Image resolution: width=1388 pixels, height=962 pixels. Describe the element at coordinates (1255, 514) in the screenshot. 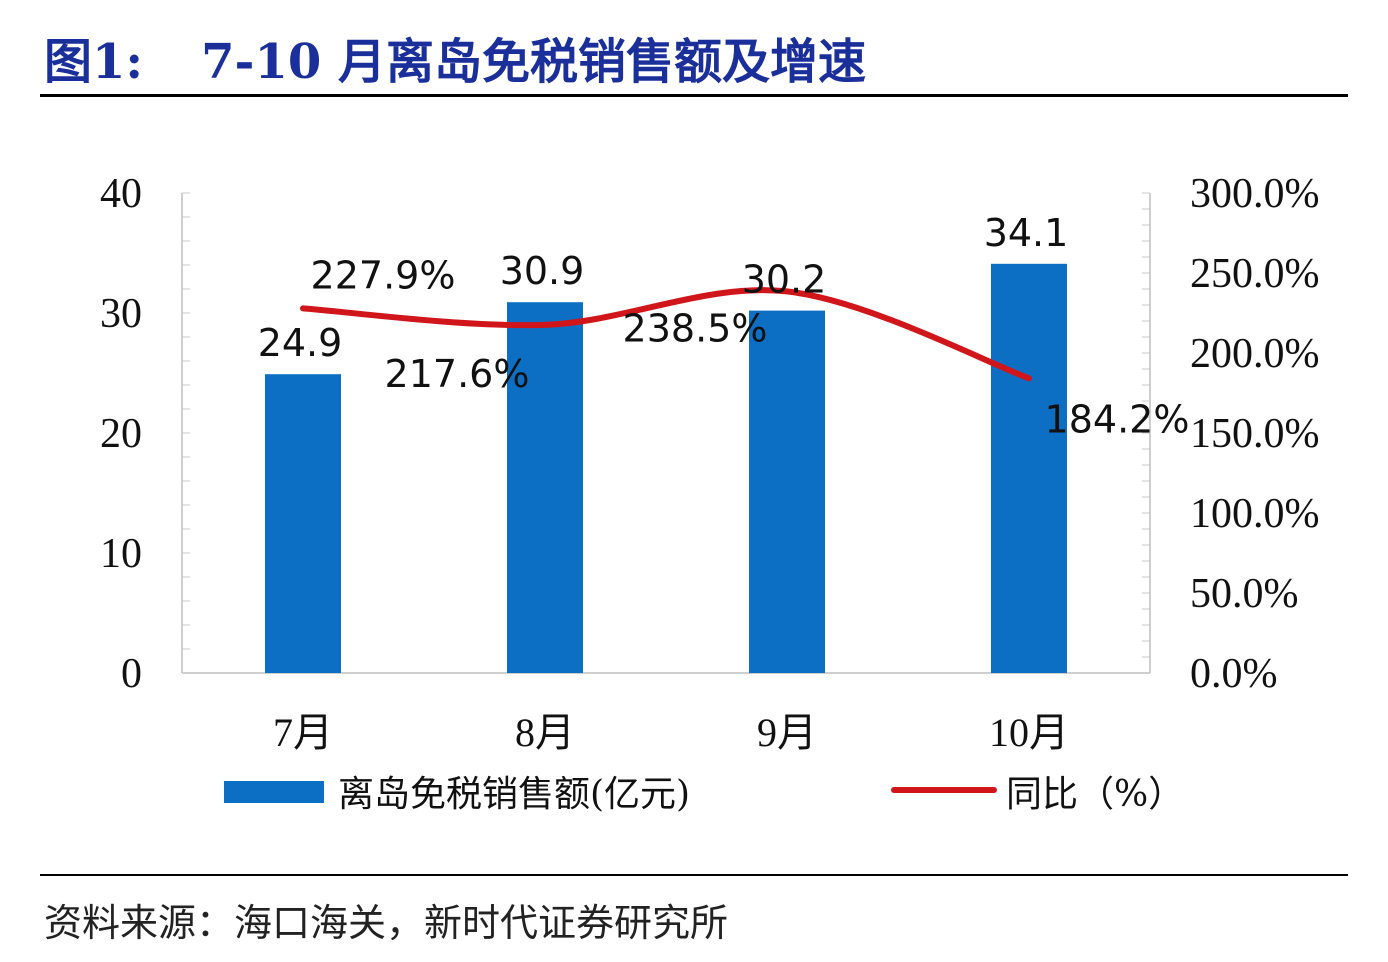

I see `y-right-tick-label: 100.0%` at that location.